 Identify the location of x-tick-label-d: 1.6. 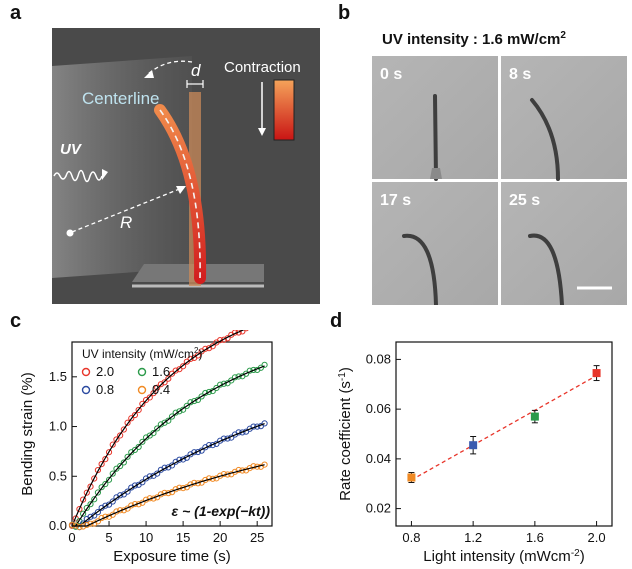
(535, 537).